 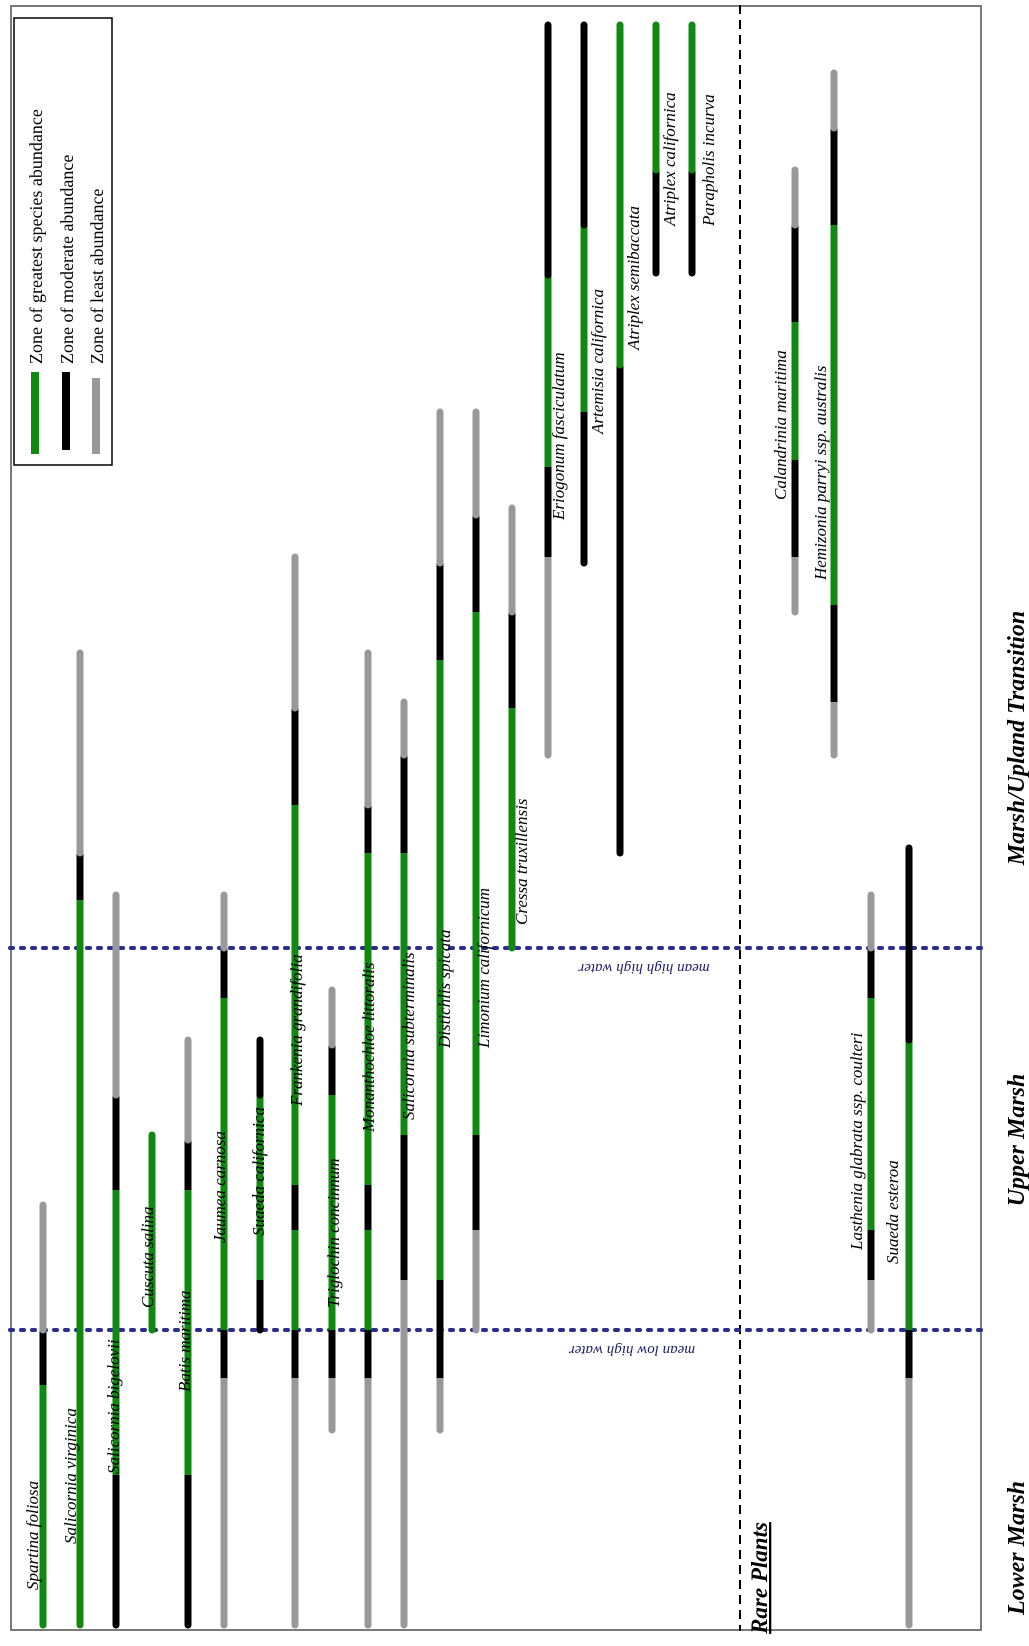 I want to click on species-label: Salicornia virginica, so click(x=70, y=1476).